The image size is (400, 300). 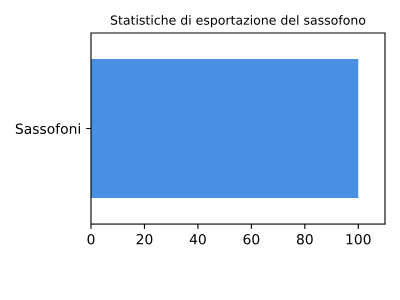 What do you see at coordinates (48, 128) in the screenshot?
I see `y-tick-label: Sassofoni` at bounding box center [48, 128].